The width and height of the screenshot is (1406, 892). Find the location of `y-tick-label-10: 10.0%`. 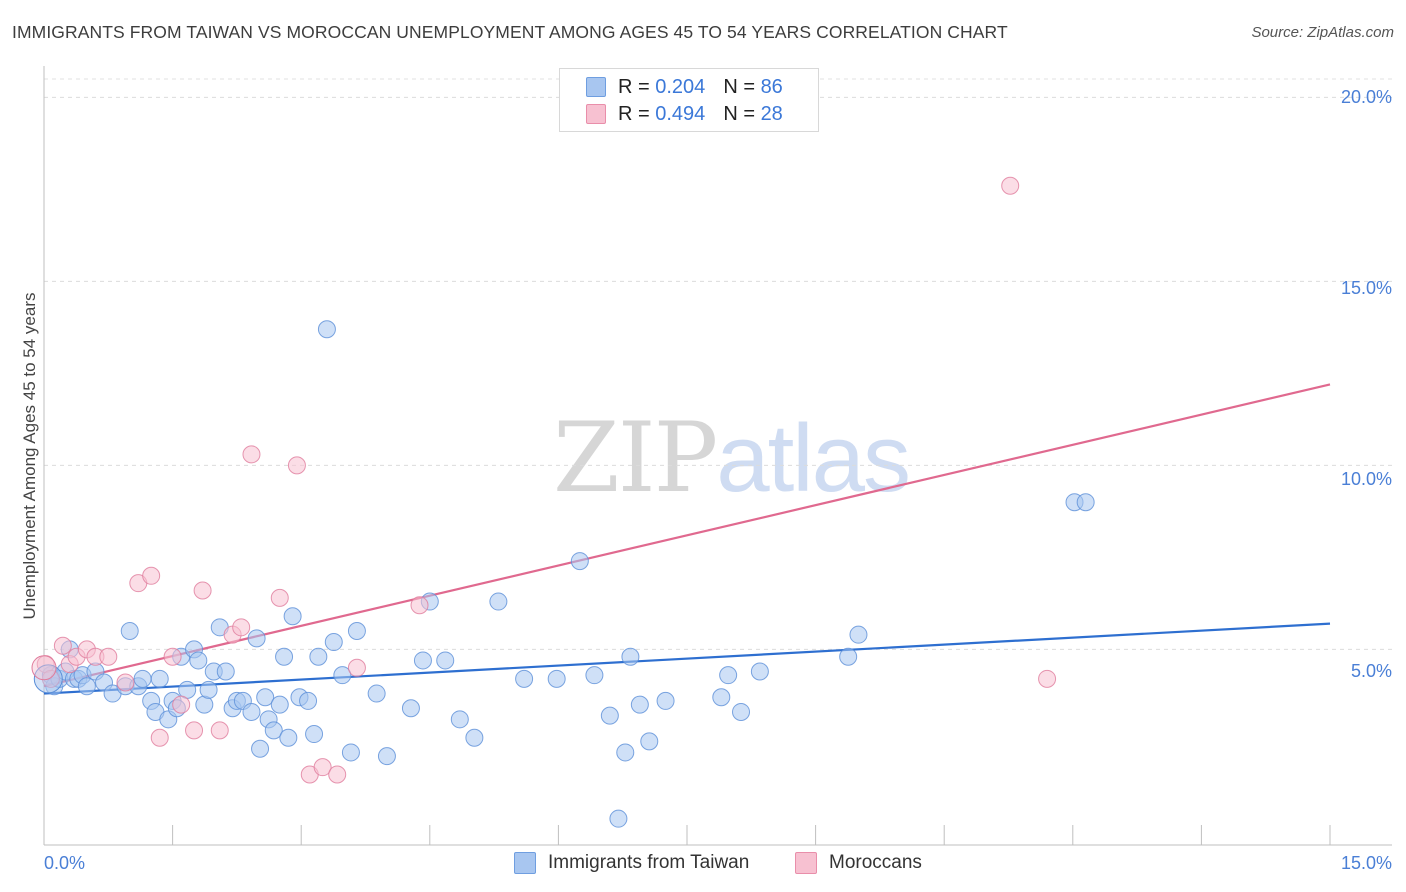

y-tick-label-10: 10.0% is located at coordinates (1366, 479).